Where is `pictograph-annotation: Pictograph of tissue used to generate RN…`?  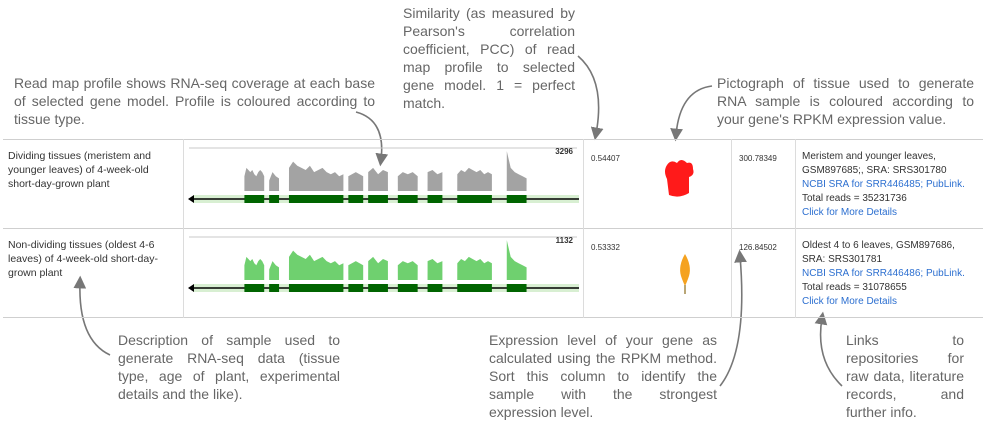 pictograph-annotation: Pictograph of tissue used to generate RN… is located at coordinates (845, 101).